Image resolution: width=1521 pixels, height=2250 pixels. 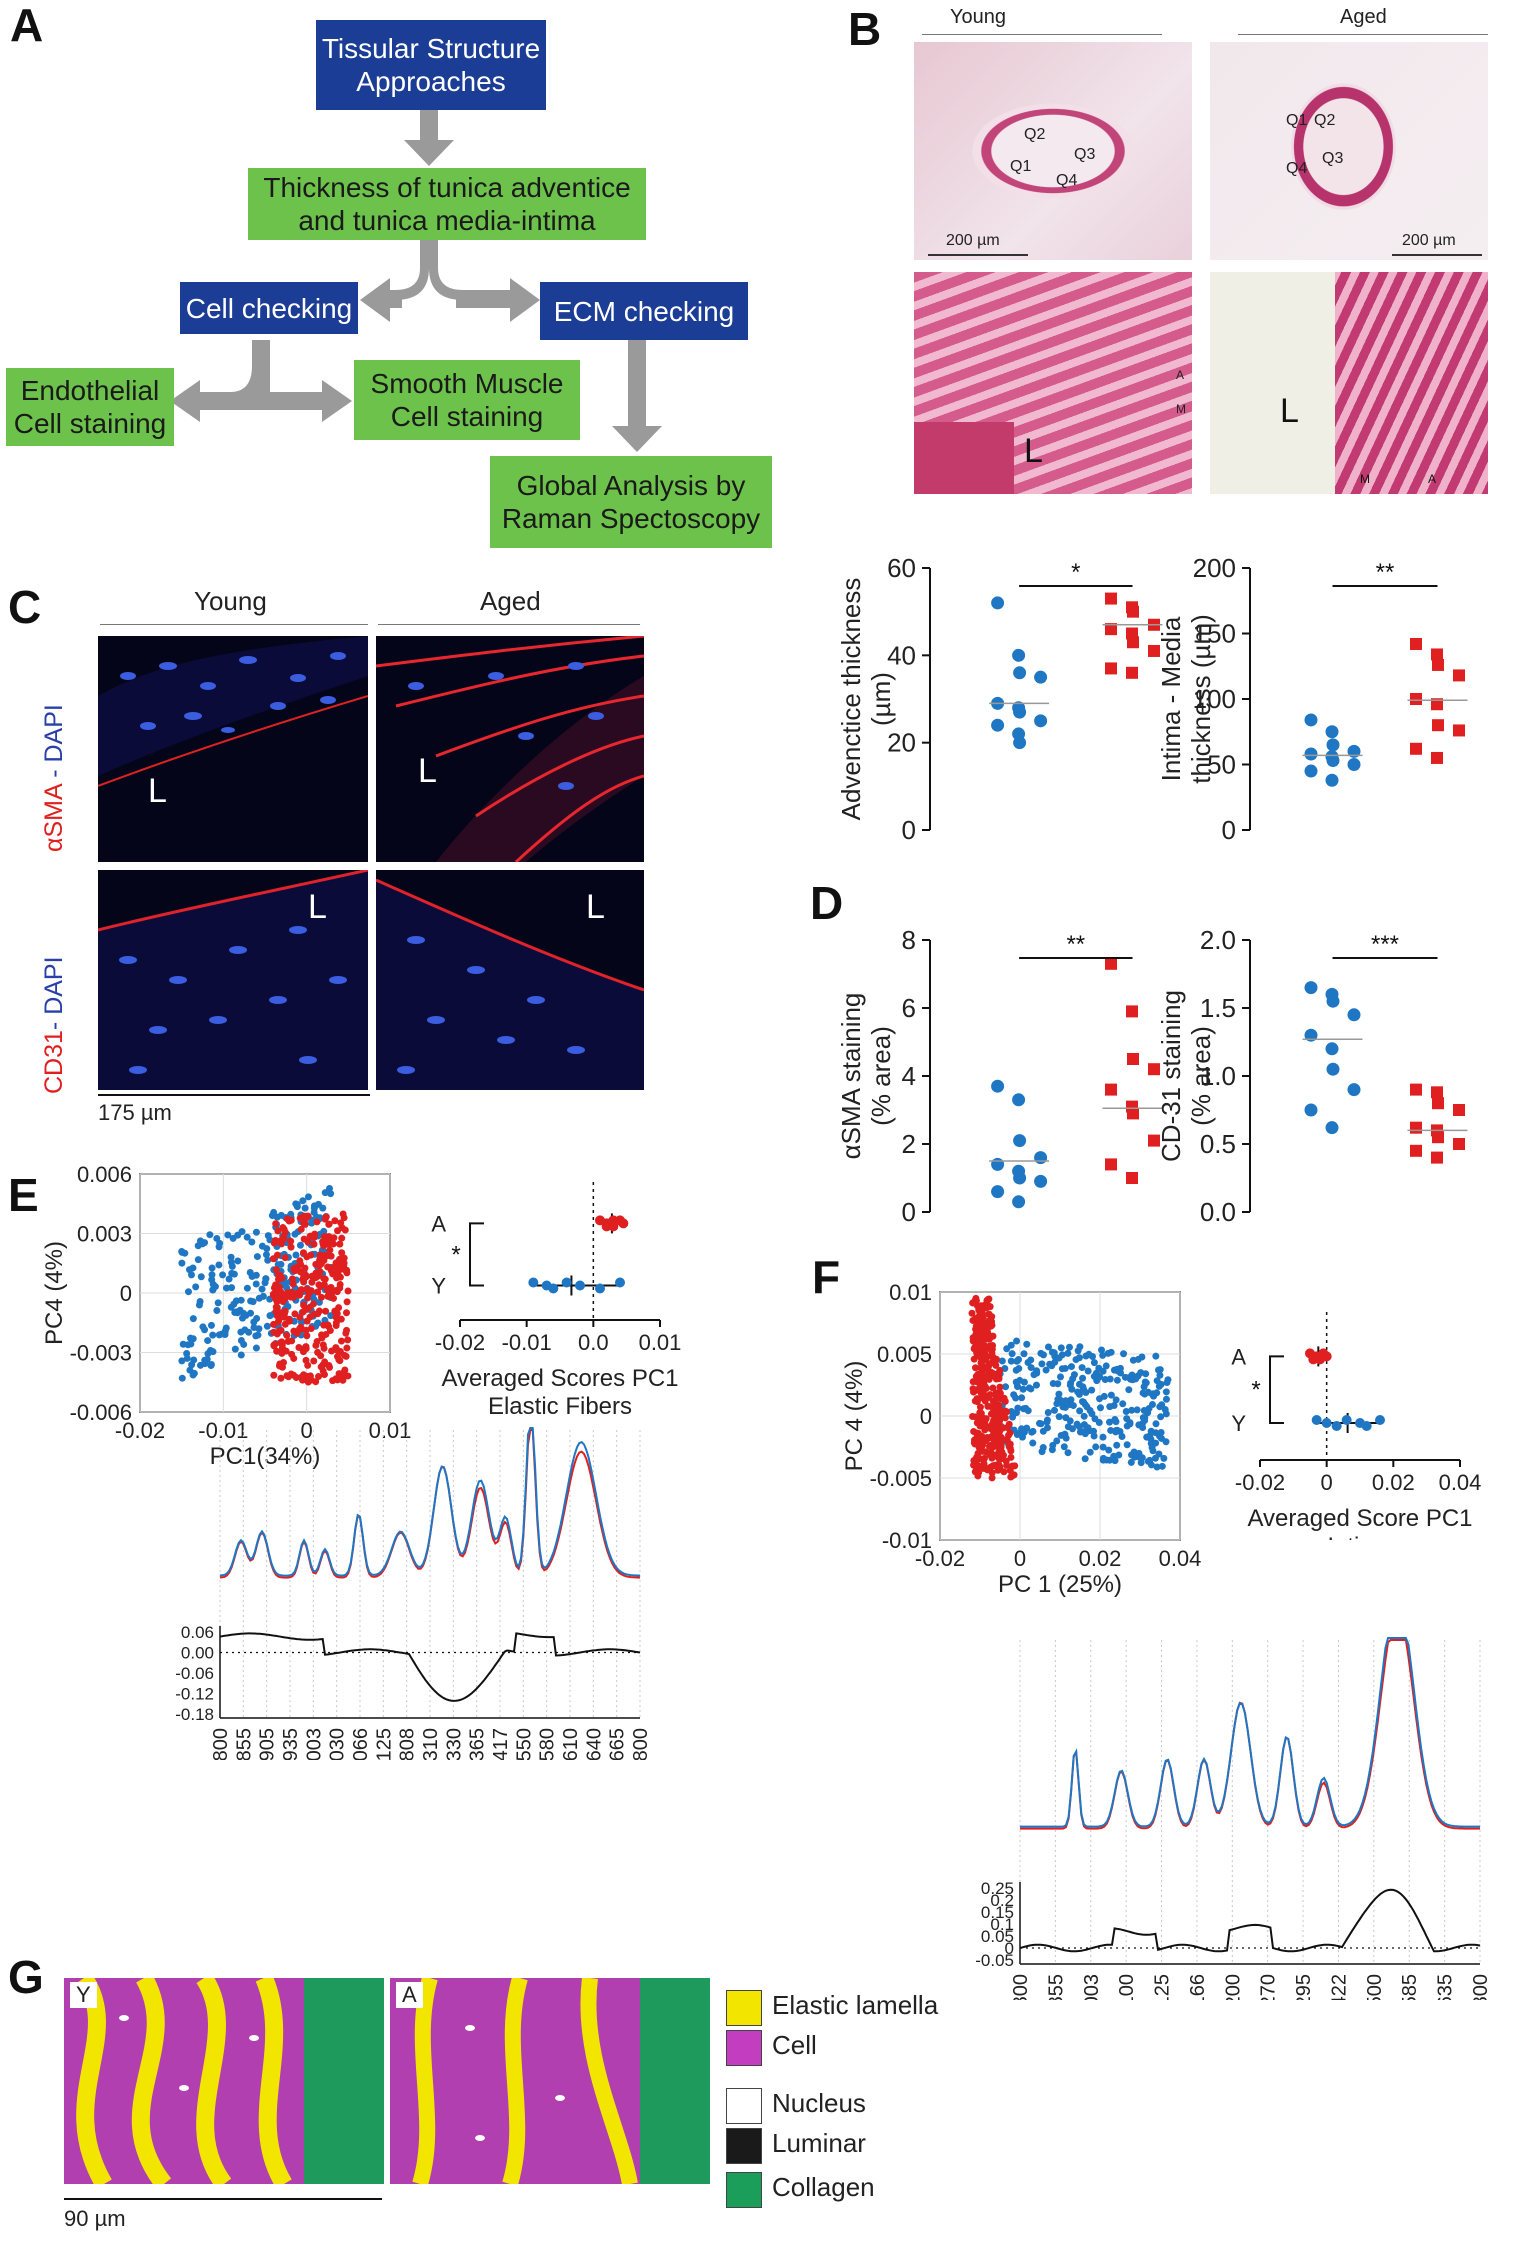 I want to click on panel-letter-d: D, so click(x=827, y=903).